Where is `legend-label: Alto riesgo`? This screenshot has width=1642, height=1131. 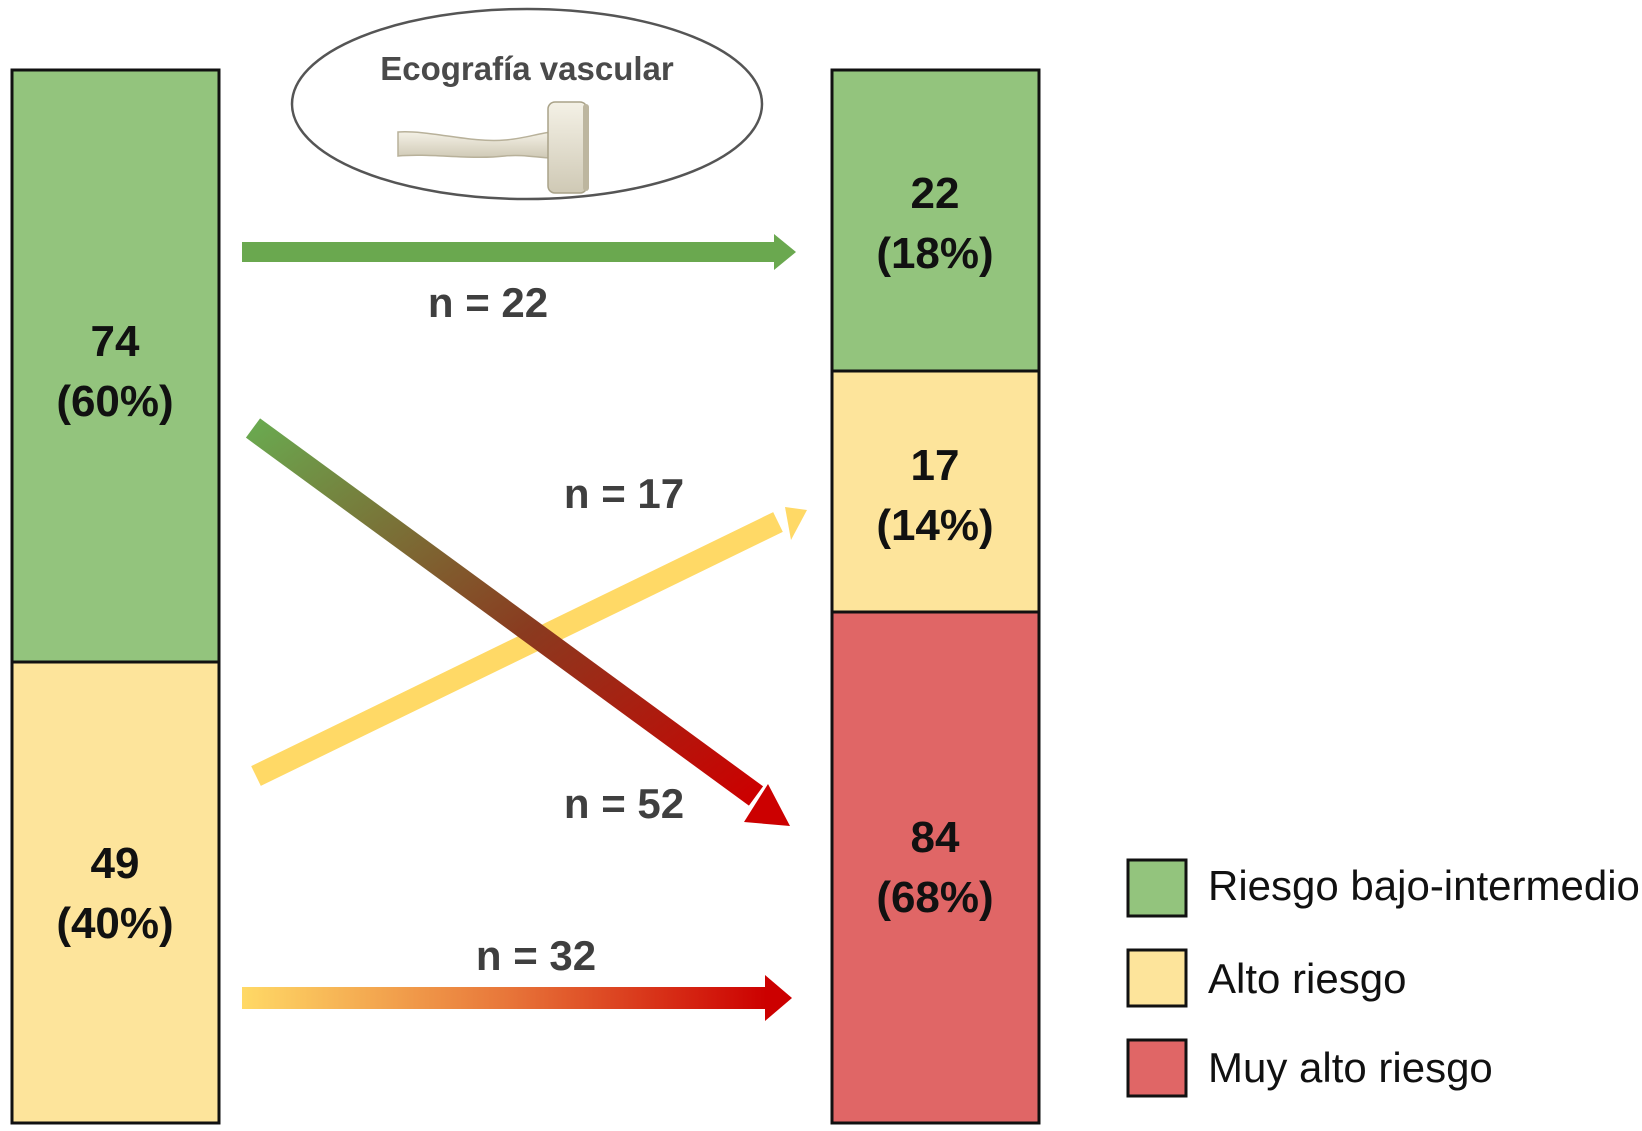 legend-label: Alto riesgo is located at coordinates (1307, 978).